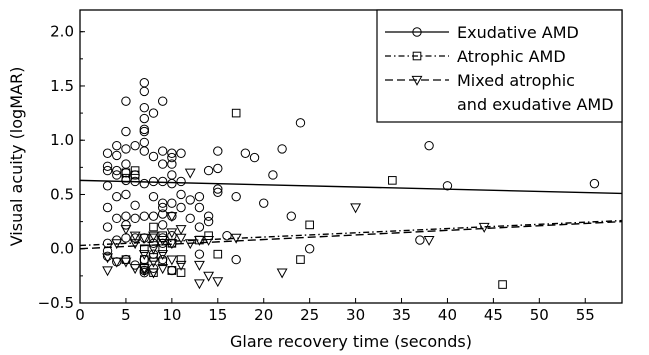 The height and width of the screenshot is (355, 649). I want to click on y-tick-label: 0.0, so click(62, 249).